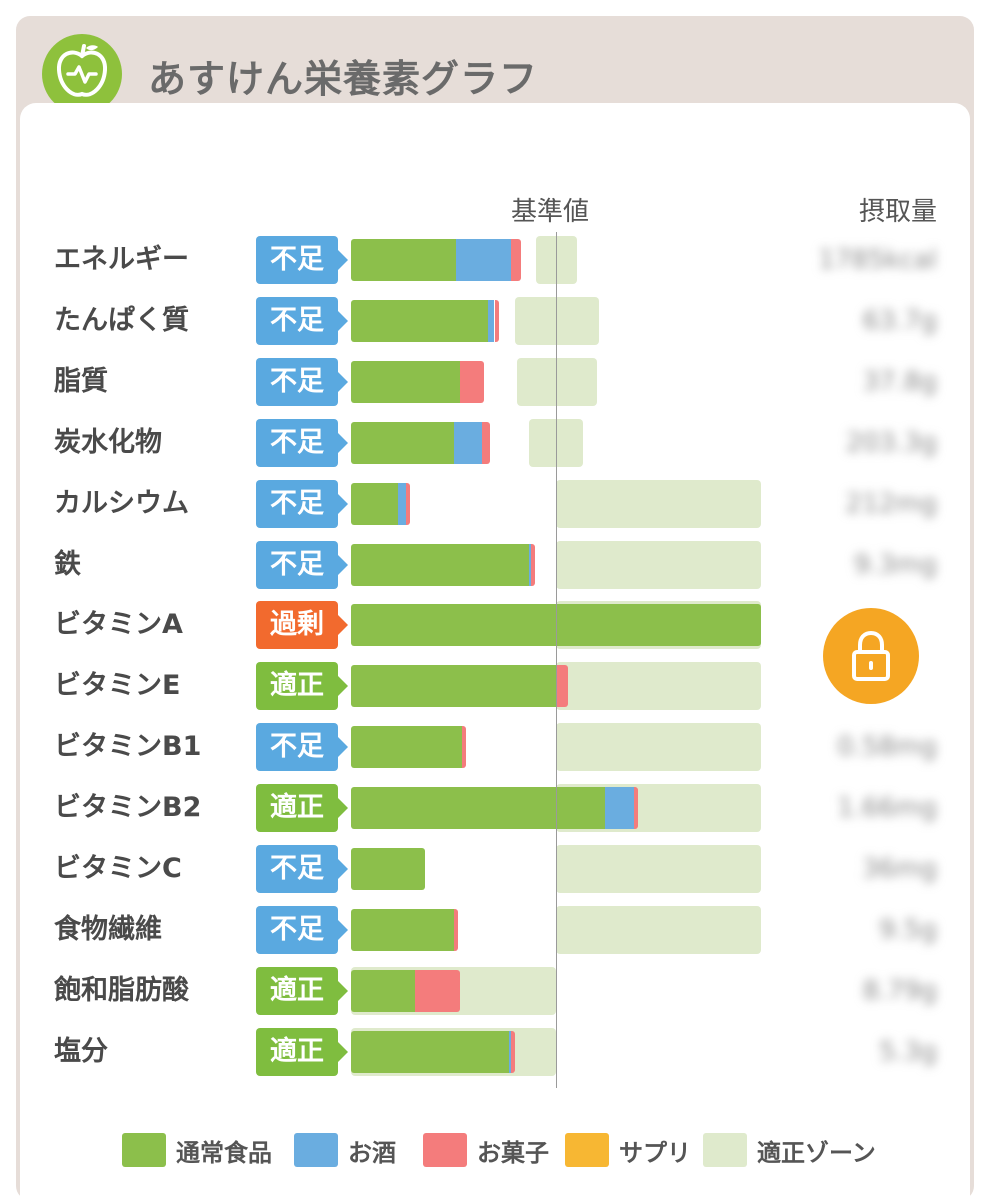  Describe the element at coordinates (899, 991) in the screenshot. I see `intake-value: 8.79g` at that location.